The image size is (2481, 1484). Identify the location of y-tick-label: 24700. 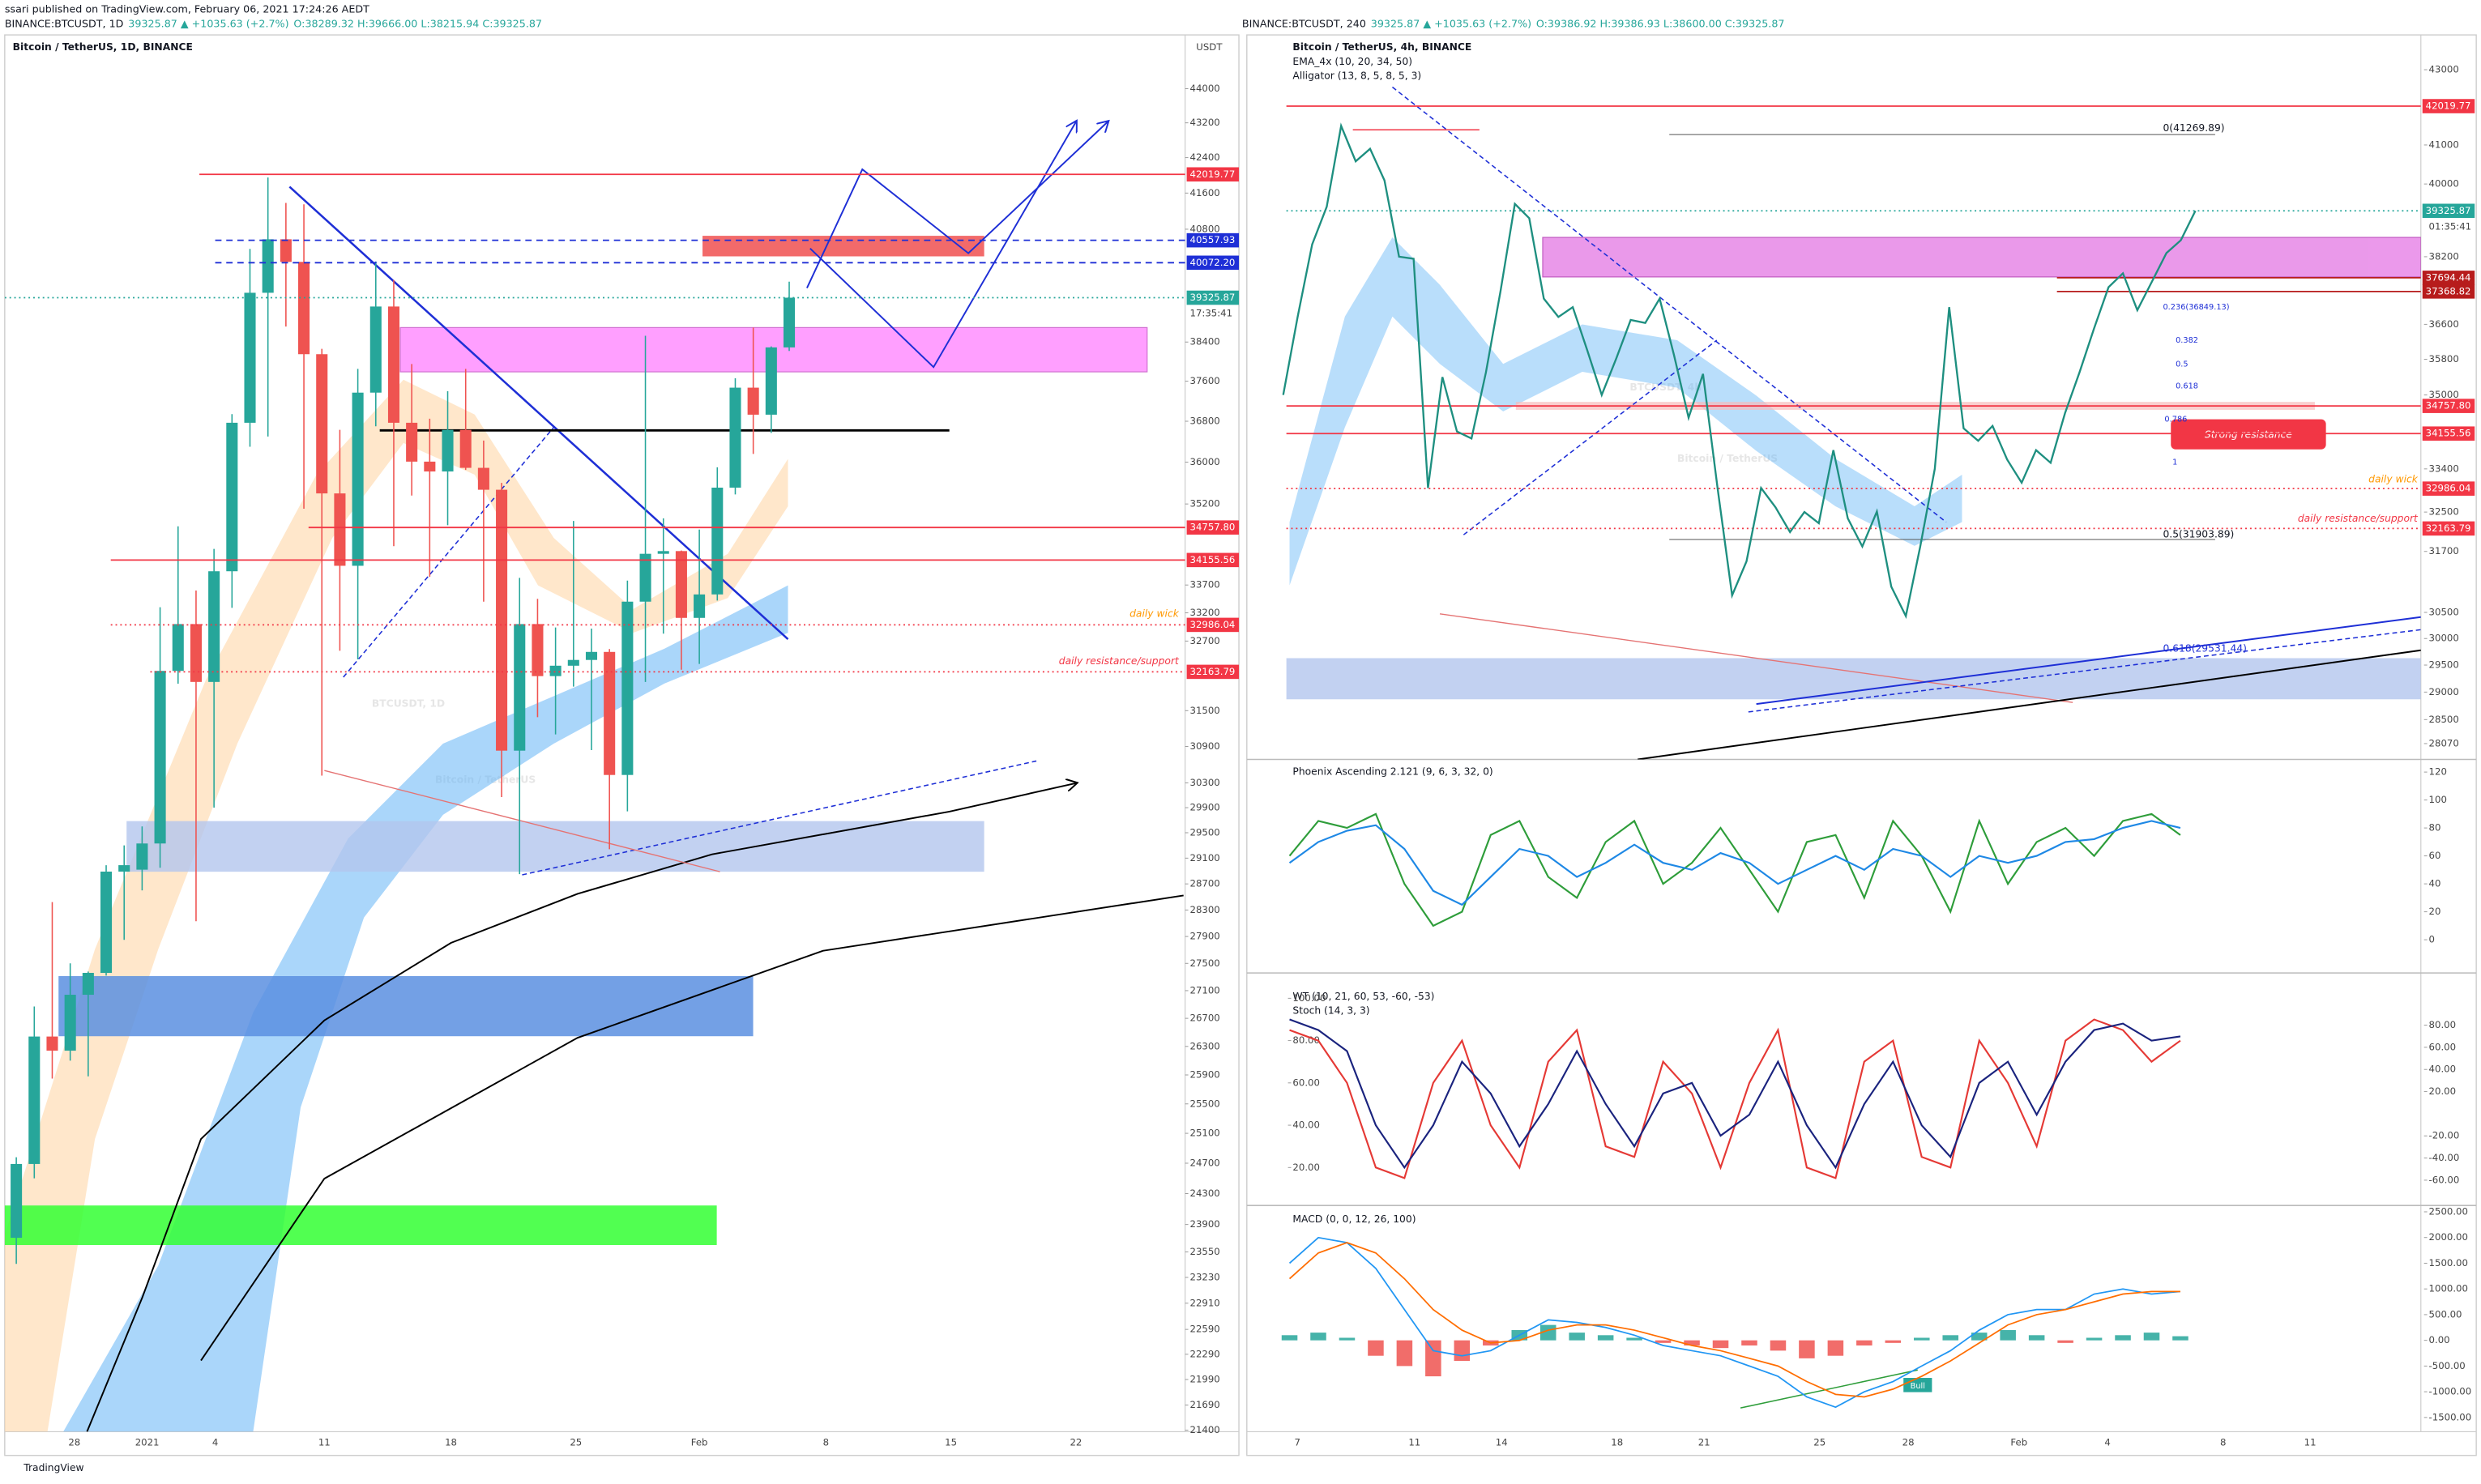
(1205, 1162).